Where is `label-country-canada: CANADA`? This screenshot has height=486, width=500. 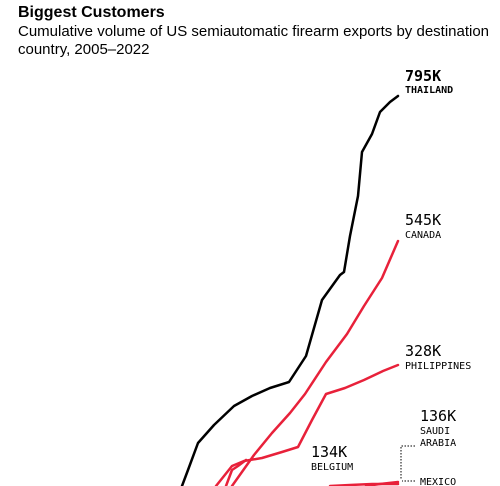 label-country-canada: CANADA is located at coordinates (423, 235).